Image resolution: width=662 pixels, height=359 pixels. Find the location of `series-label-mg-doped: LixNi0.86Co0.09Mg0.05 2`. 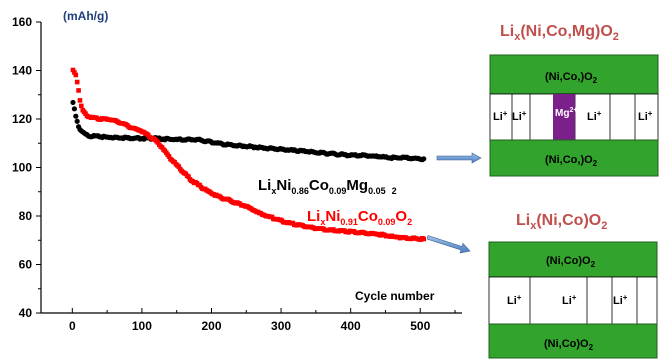

series-label-mg-doped: LixNi0.86Co0.09Mg0.05 2 is located at coordinates (327, 186).